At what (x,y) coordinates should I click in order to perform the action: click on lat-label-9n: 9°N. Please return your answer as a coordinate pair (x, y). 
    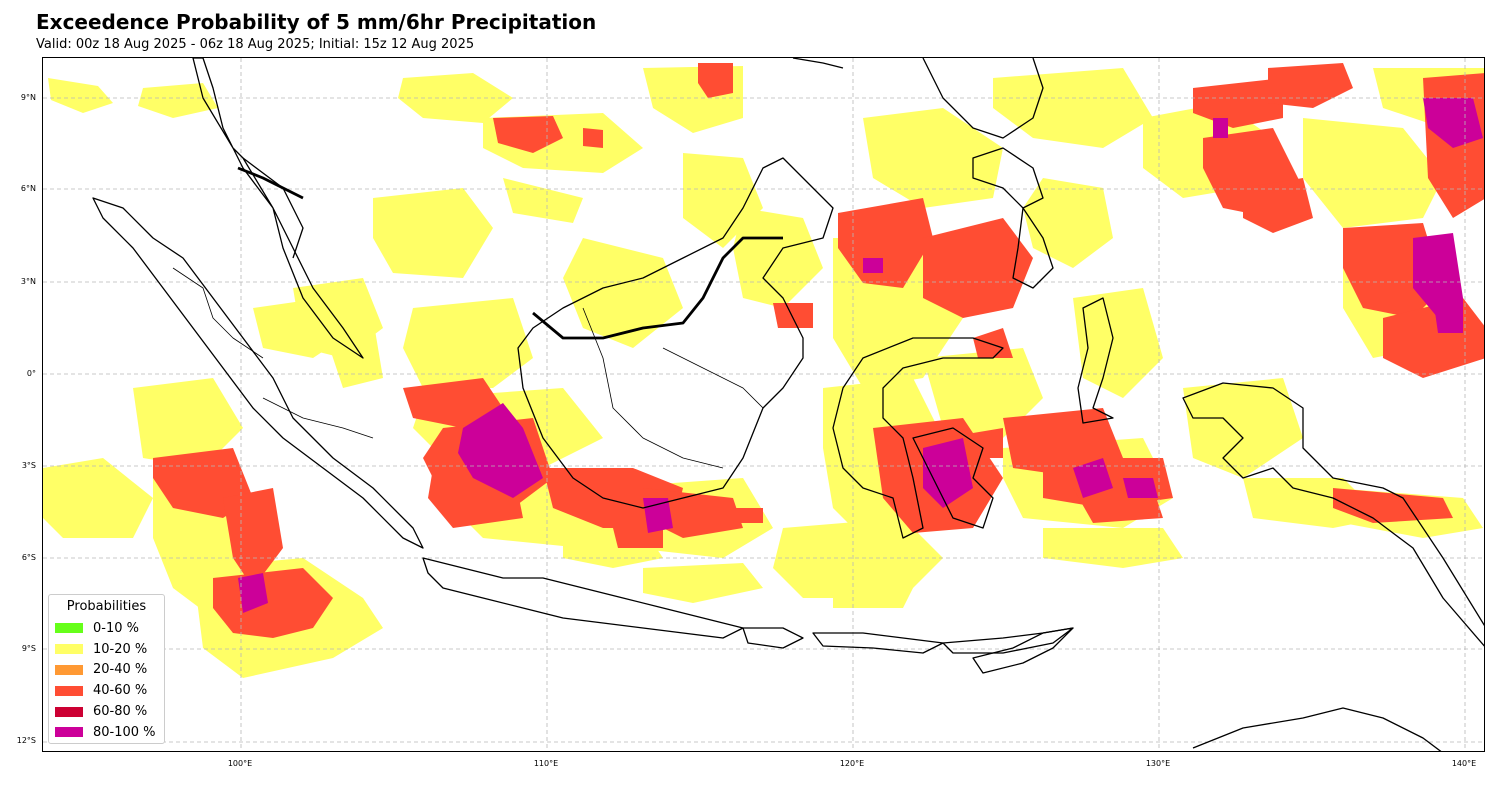
    Looking at the image, I should click on (28, 97).